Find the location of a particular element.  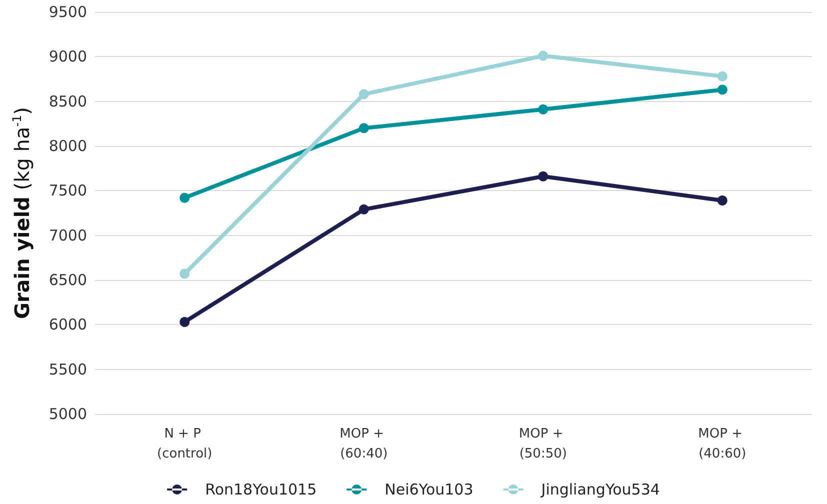

y-tick-label: 7000 is located at coordinates (67, 235).